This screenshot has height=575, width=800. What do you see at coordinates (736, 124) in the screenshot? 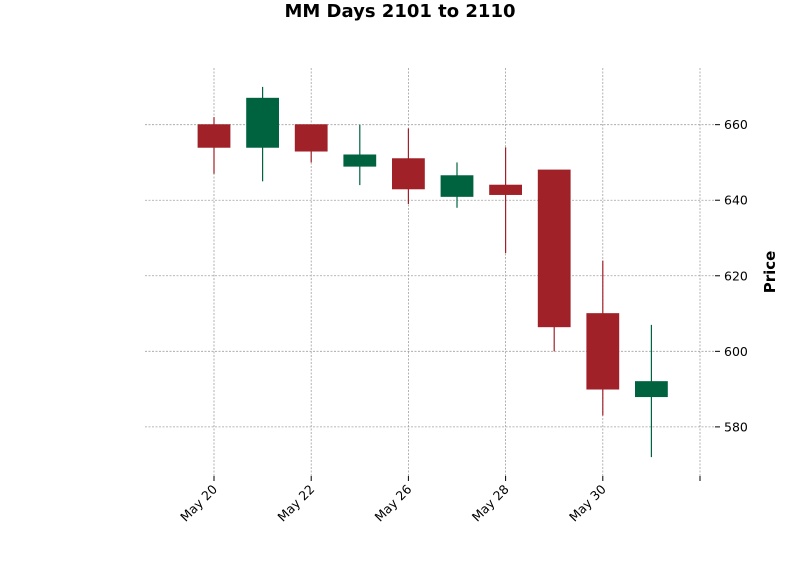
I see `y-tick-label: 660` at bounding box center [736, 124].